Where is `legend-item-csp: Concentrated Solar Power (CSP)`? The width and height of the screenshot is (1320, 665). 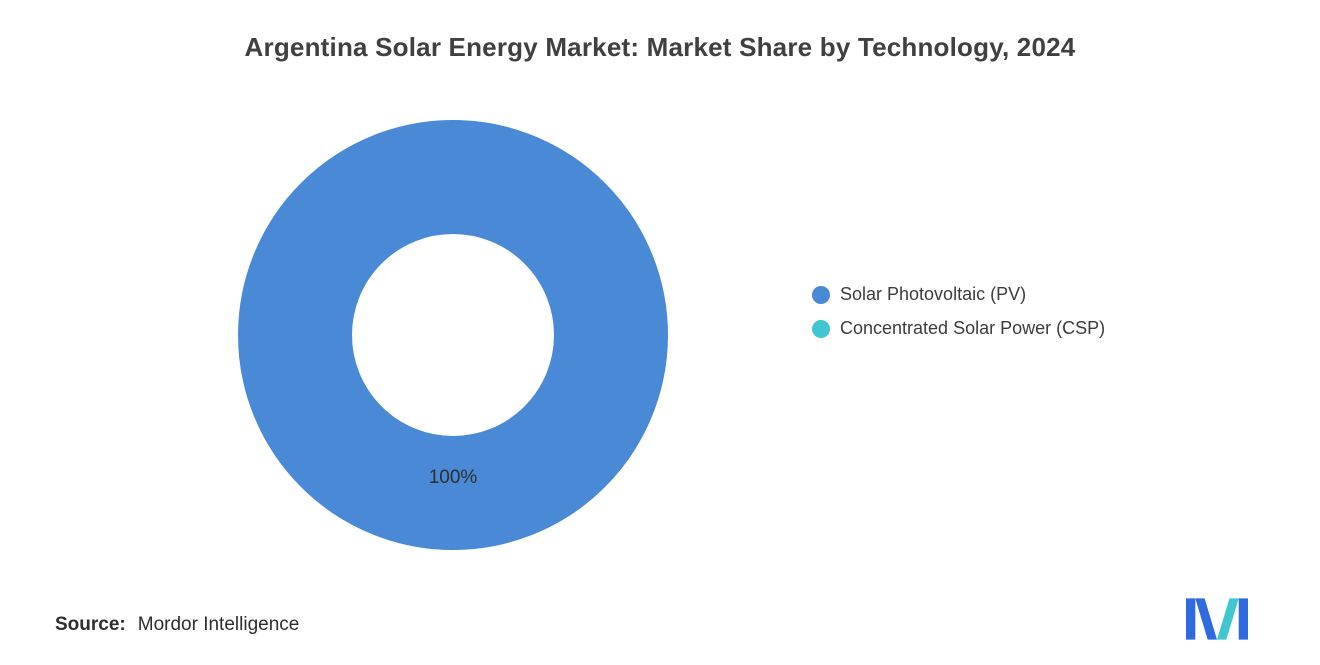 legend-item-csp: Concentrated Solar Power (CSP) is located at coordinates (958, 328).